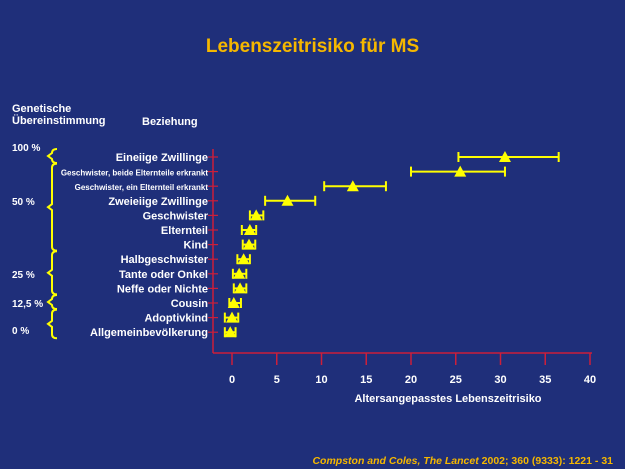 The height and width of the screenshot is (469, 625). Describe the element at coordinates (321, 380) in the screenshot. I see `x-tick-label: 10` at that location.